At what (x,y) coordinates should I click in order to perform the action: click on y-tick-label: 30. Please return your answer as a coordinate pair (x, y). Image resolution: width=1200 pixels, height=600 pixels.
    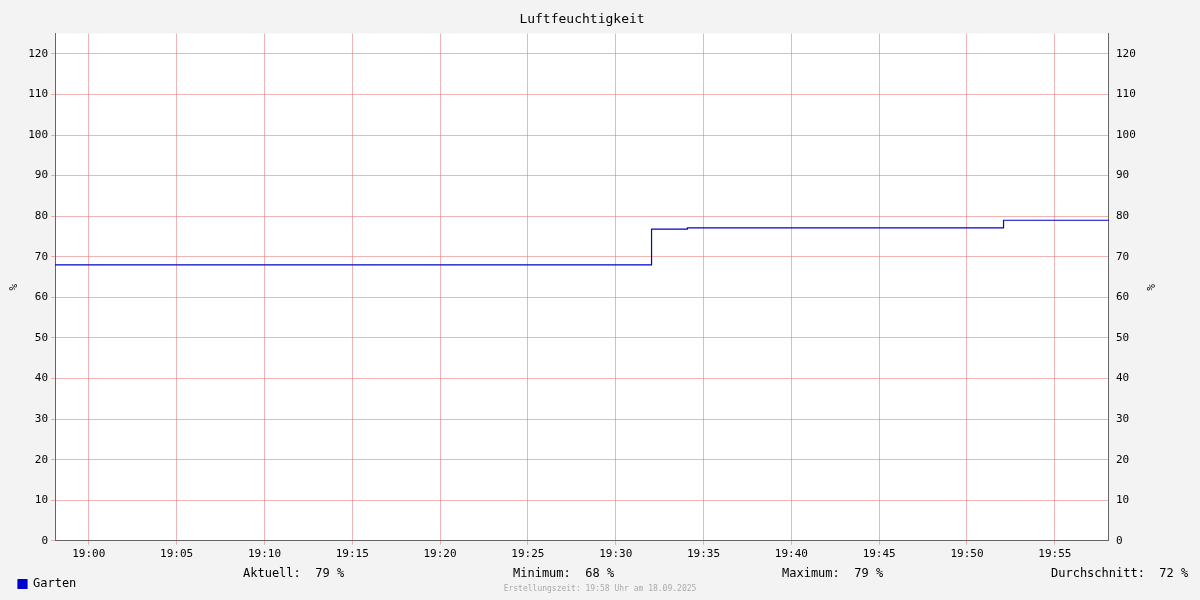
    Looking at the image, I should click on (41, 418).